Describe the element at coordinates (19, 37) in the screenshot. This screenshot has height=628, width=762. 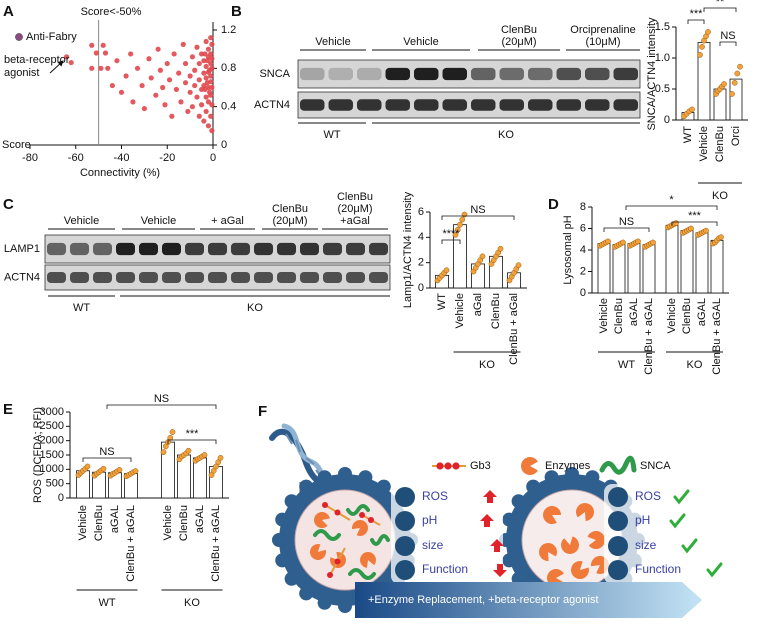
I see `annotation-marker` at that location.